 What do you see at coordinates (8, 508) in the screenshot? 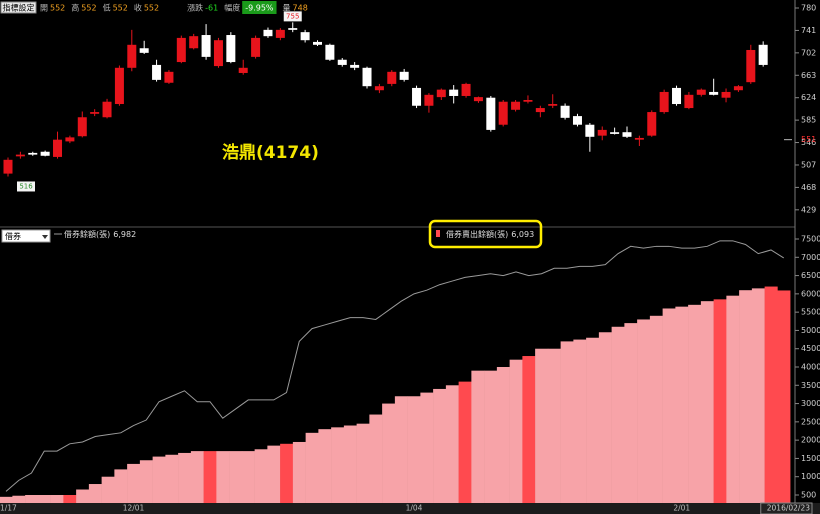
I see `x-tick-label: 11/17` at bounding box center [8, 508].